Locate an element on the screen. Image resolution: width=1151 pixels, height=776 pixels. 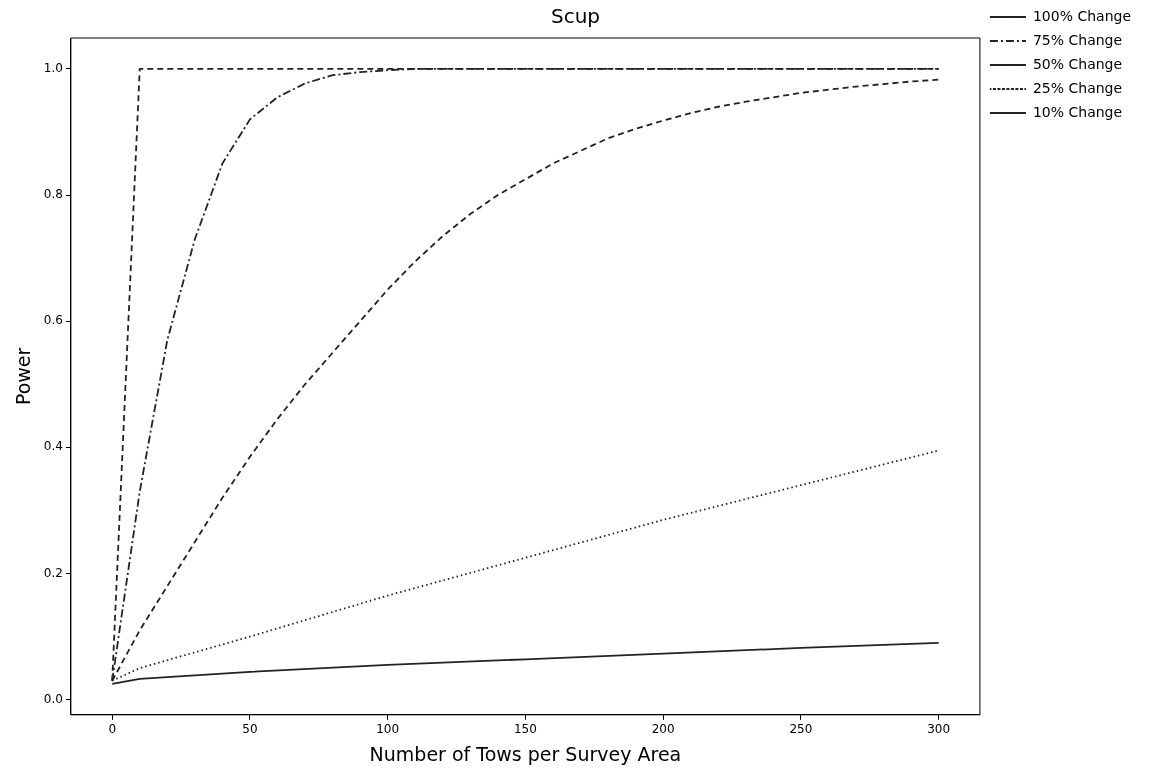
legend-label: 10% Change is located at coordinates (1077, 111).